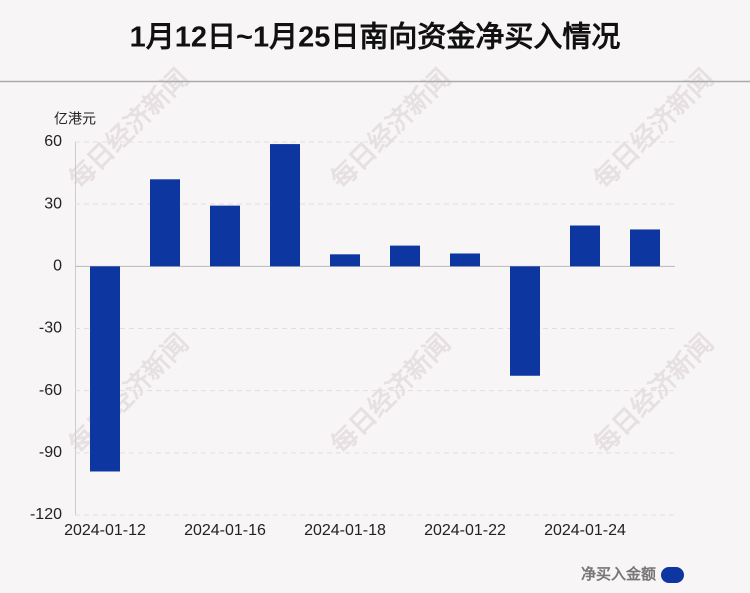  I want to click on legend-label: 净买入金额, so click(618, 574).